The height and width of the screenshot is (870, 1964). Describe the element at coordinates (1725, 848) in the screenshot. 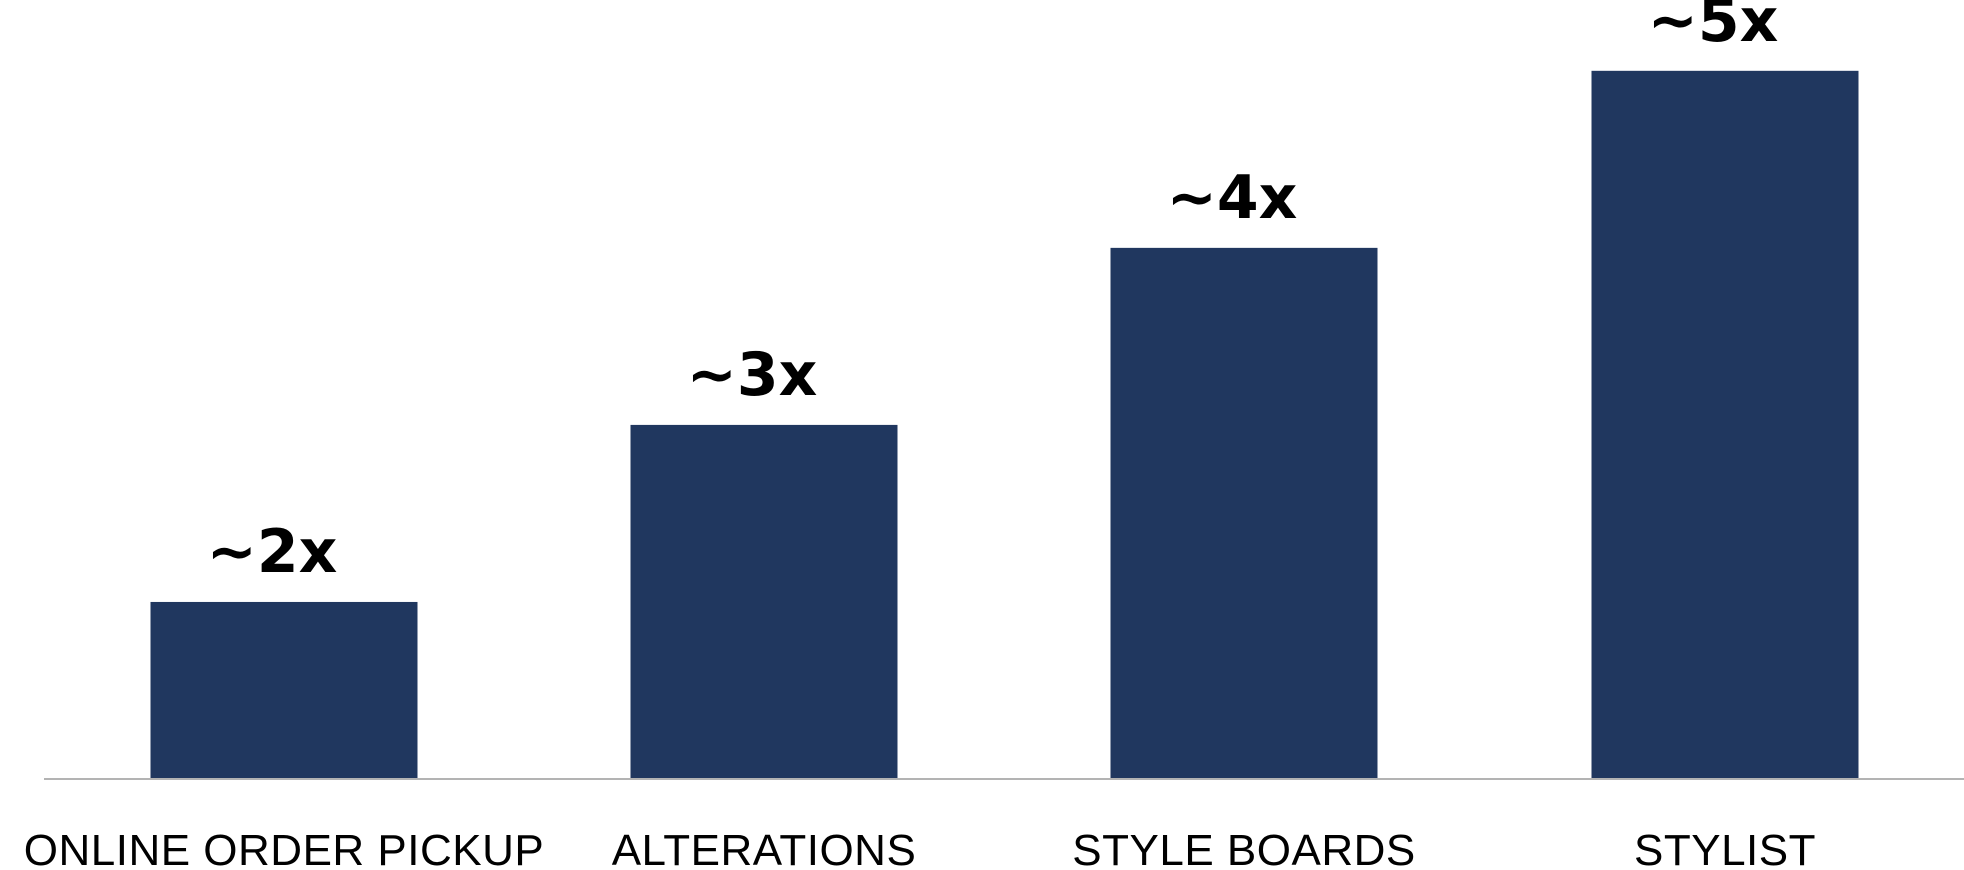

I see `category-label-3: STYLIST` at that location.